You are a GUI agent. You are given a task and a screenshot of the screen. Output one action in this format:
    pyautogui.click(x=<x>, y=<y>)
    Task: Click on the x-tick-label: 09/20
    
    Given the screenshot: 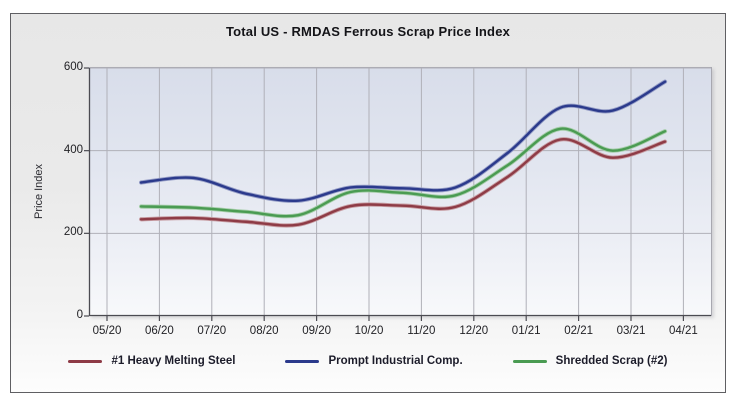 What is the action you would take?
    pyautogui.click(x=316, y=331)
    